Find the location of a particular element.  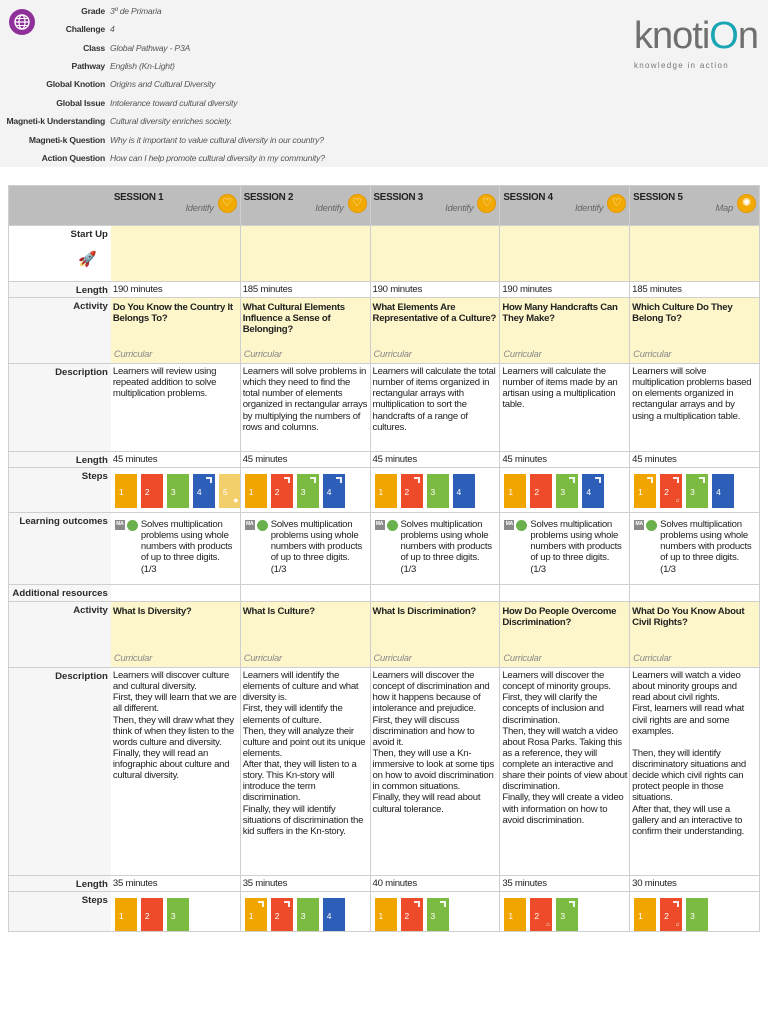

activity-title: How Do People Overcome Discrimination? is located at coordinates (559, 617).